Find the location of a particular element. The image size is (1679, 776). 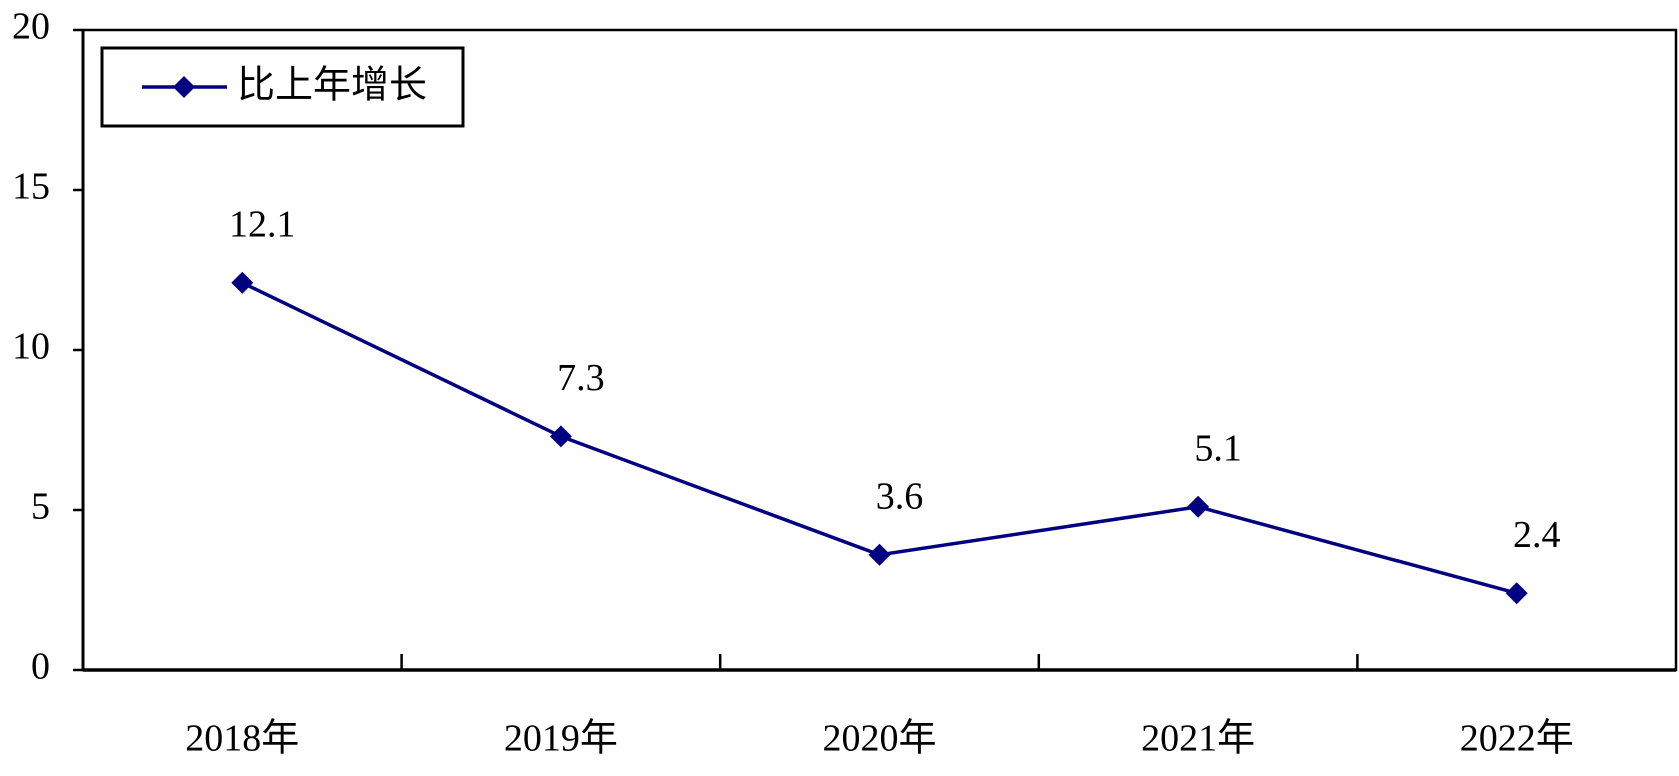

data-label: 5.1 is located at coordinates (1218, 449).